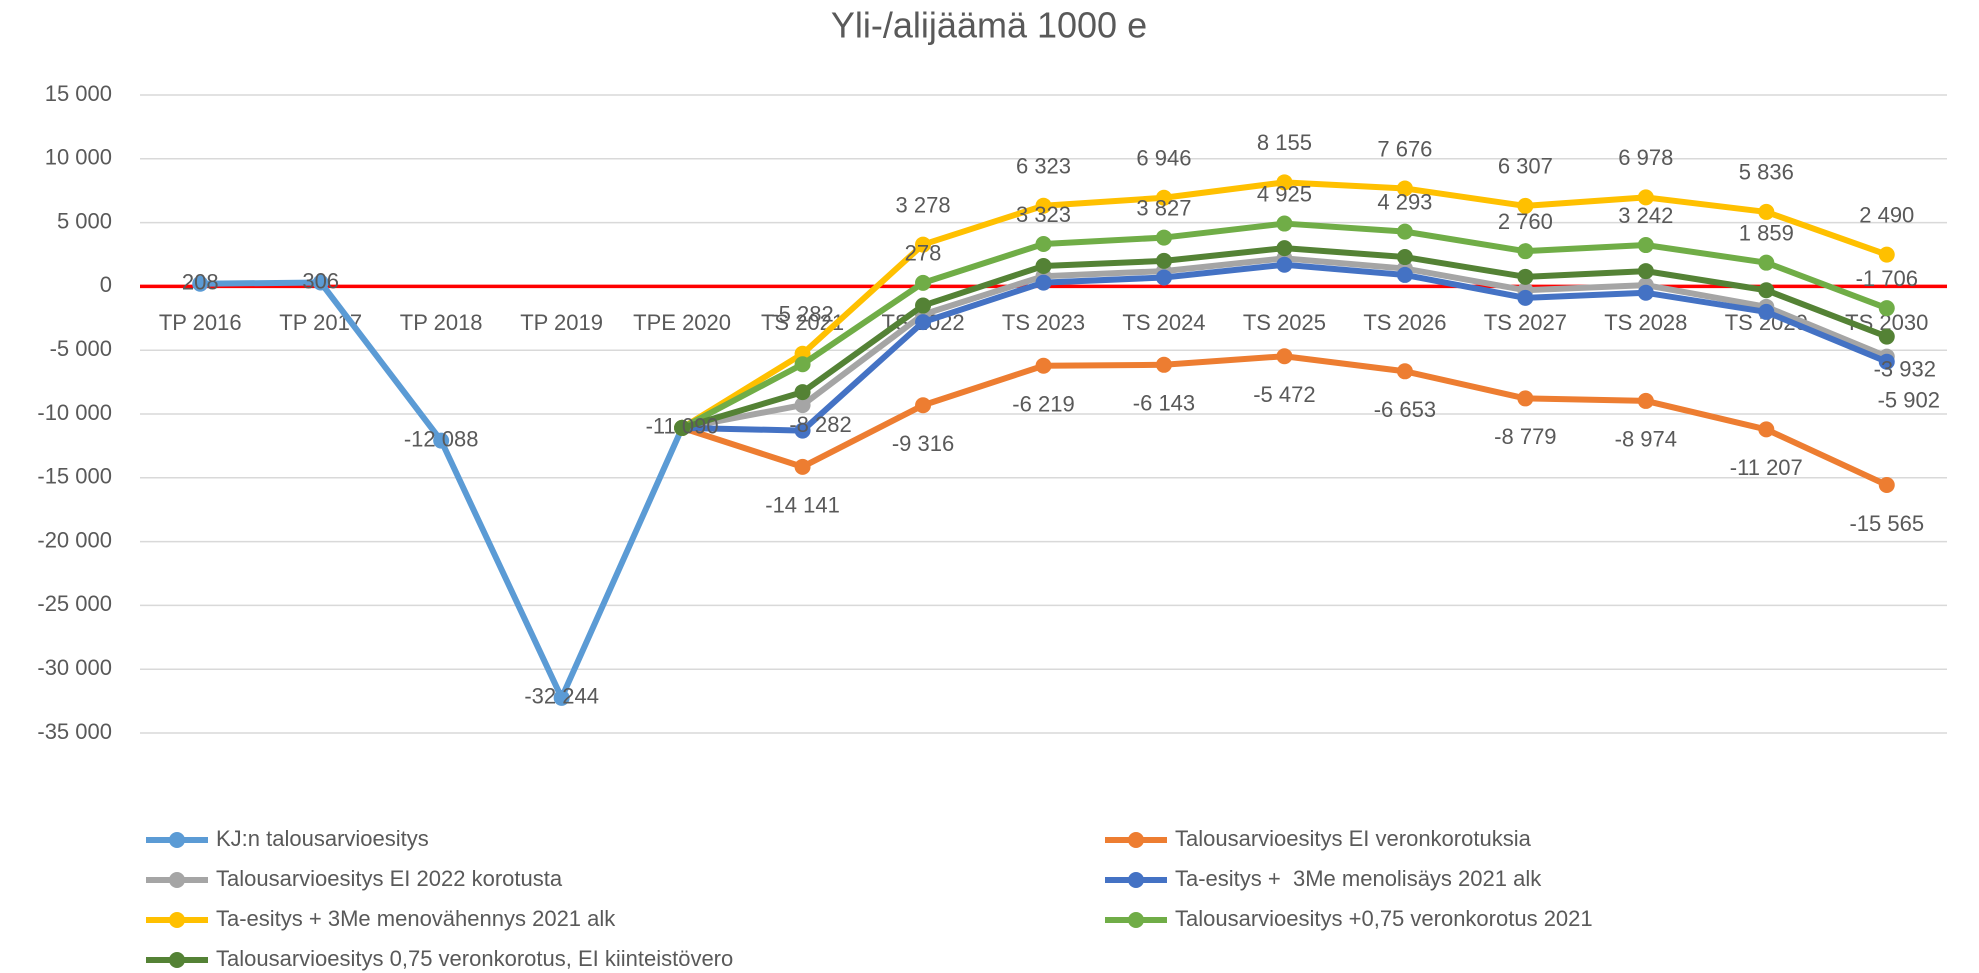 This screenshot has height=973, width=1979. What do you see at coordinates (802, 314) in the screenshot?
I see `data-label: -5 282` at bounding box center [802, 314].